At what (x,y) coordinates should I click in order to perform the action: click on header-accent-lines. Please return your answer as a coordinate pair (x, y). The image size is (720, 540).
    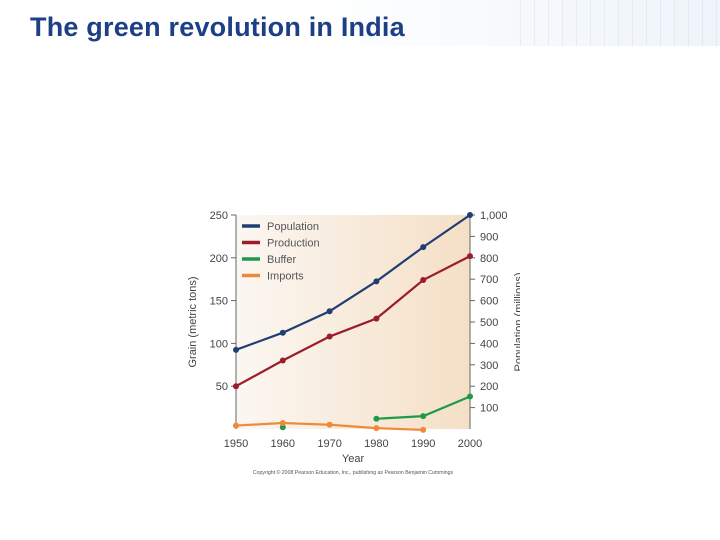
    Looking at the image, I should click on (620, 23).